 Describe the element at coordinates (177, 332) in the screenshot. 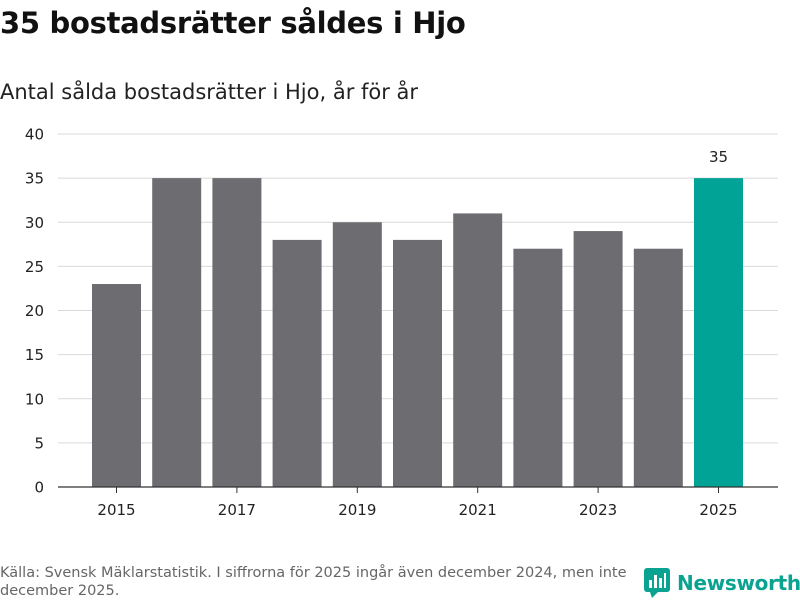

I see `bar-2016` at that location.